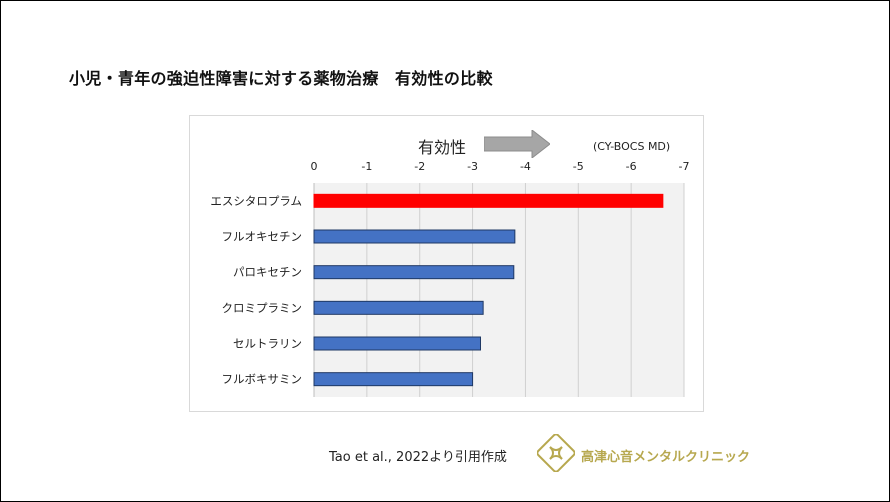 The width and height of the screenshot is (890, 502). What do you see at coordinates (418, 457) in the screenshot?
I see `source-citation: Tao et al., 2022より引用作成` at bounding box center [418, 457].